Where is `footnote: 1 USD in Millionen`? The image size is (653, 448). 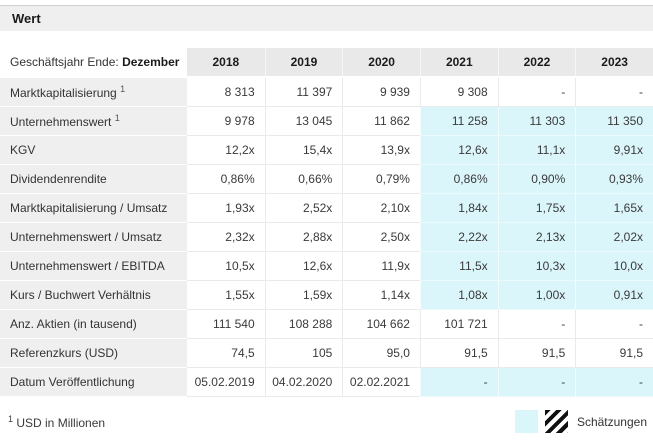 footnote: 1 USD in Millionen is located at coordinates (56, 422).